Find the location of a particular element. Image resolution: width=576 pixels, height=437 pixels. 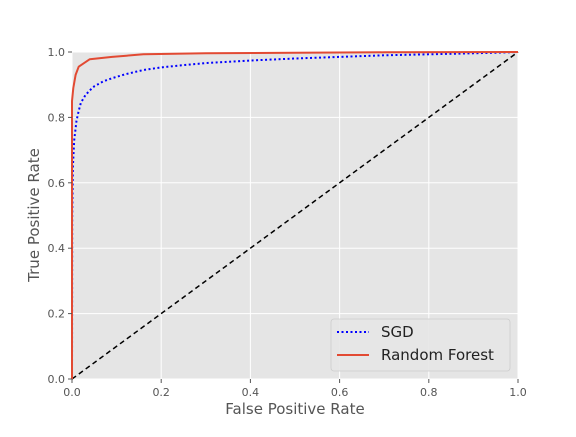

y-tick-label: 1.0 is located at coordinates (57, 52).